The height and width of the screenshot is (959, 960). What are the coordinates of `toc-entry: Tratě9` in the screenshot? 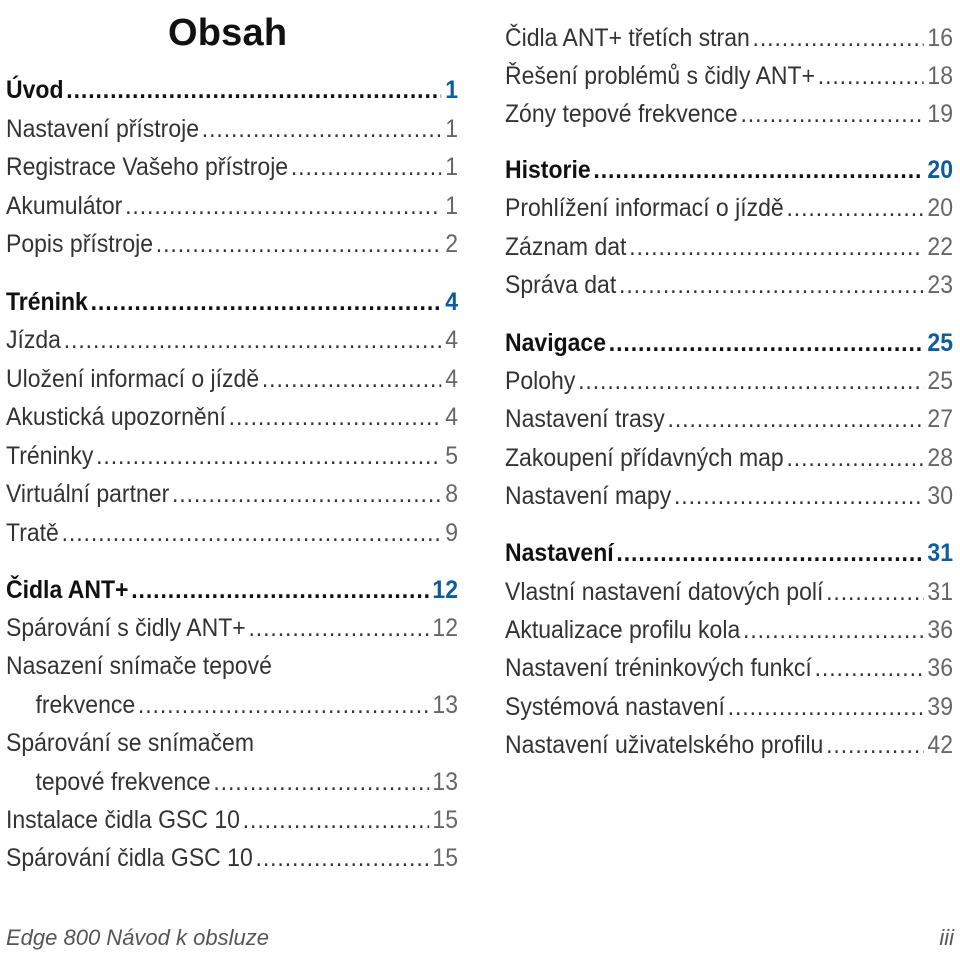 It's located at (232, 533).